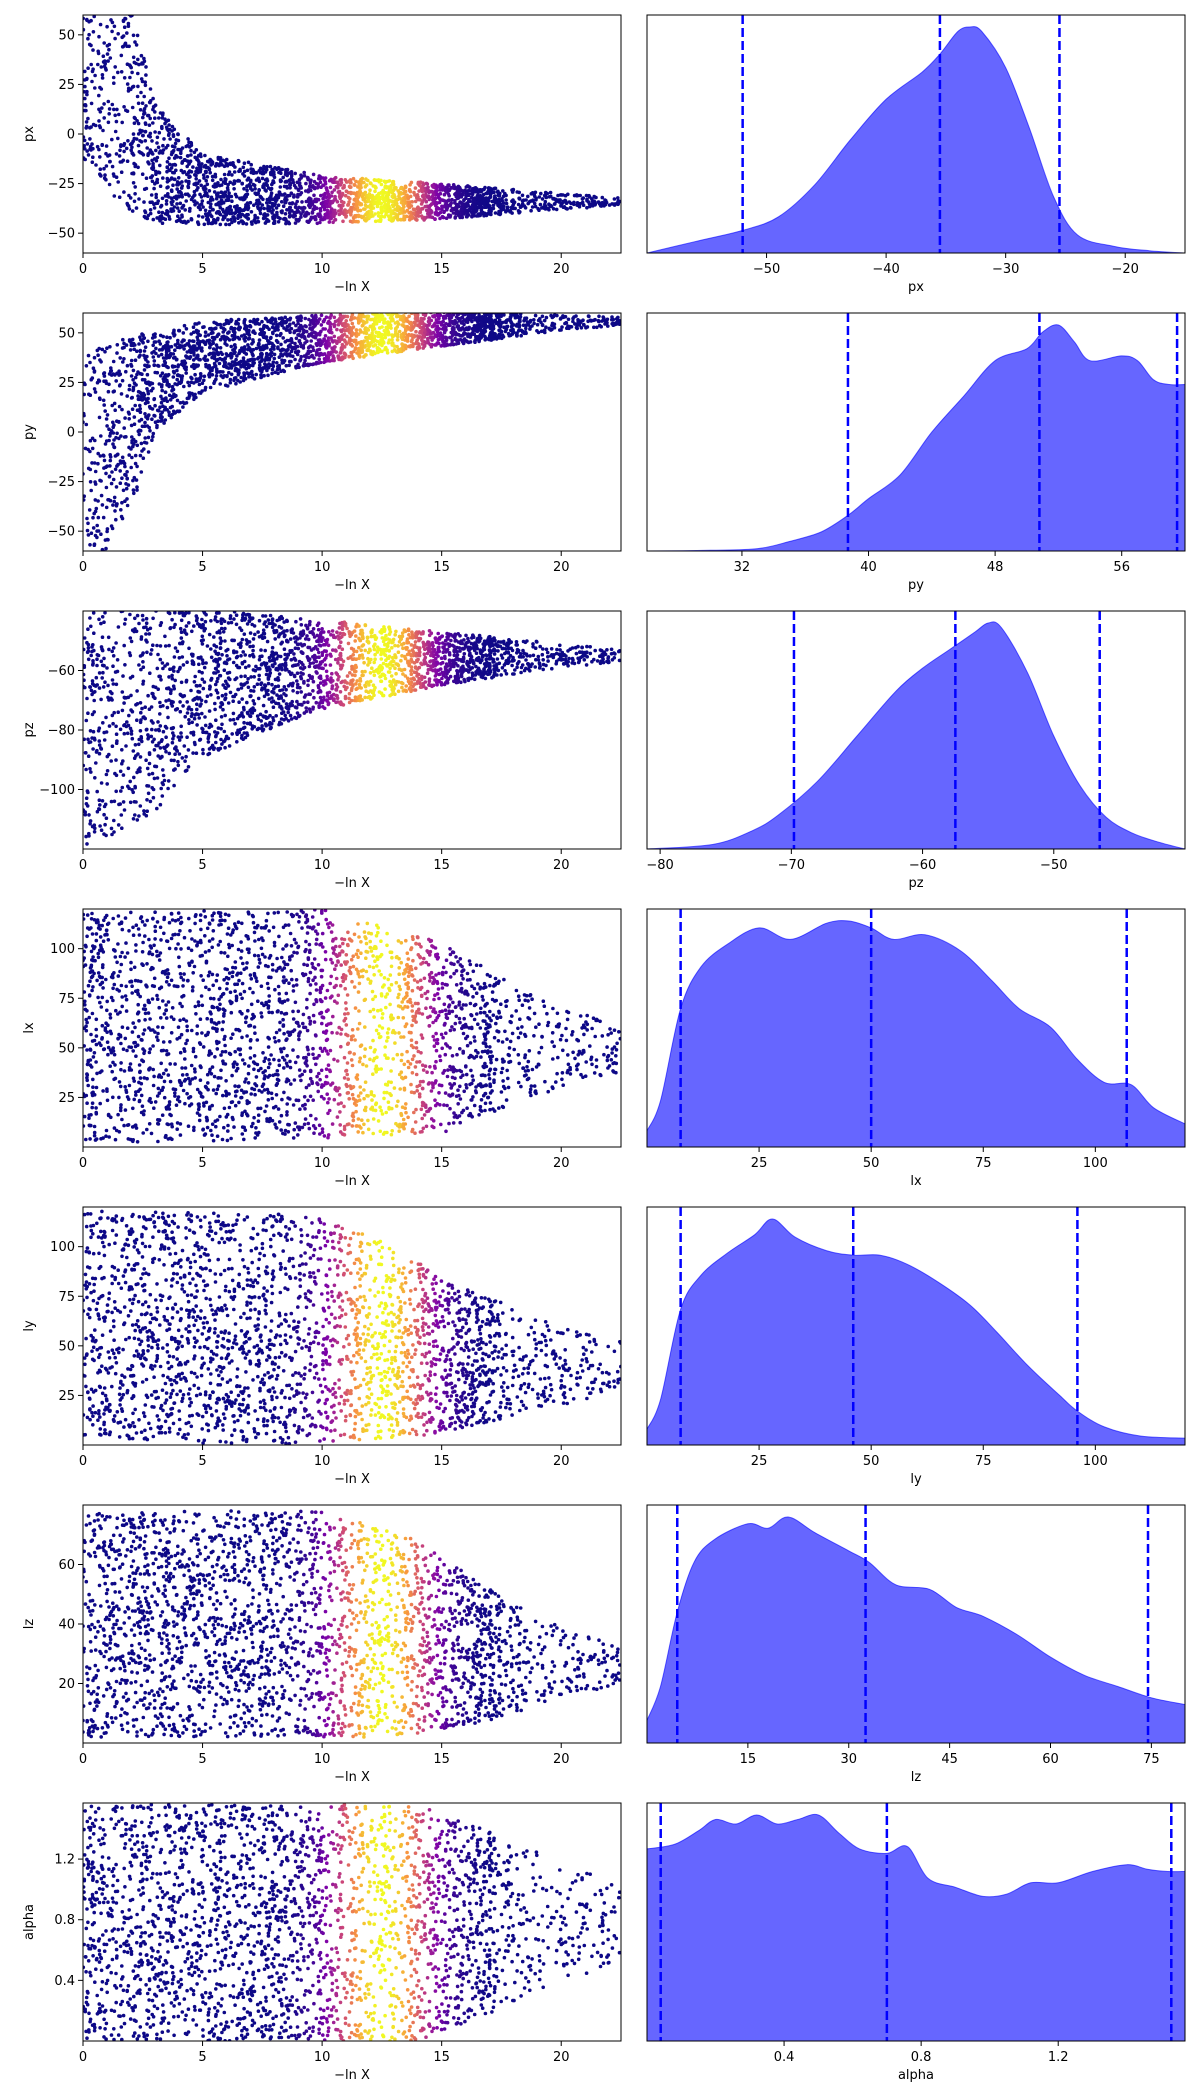 This screenshot has height=2100, width=1200. I want to click on y-tick-label: 25, so click(66, 85).